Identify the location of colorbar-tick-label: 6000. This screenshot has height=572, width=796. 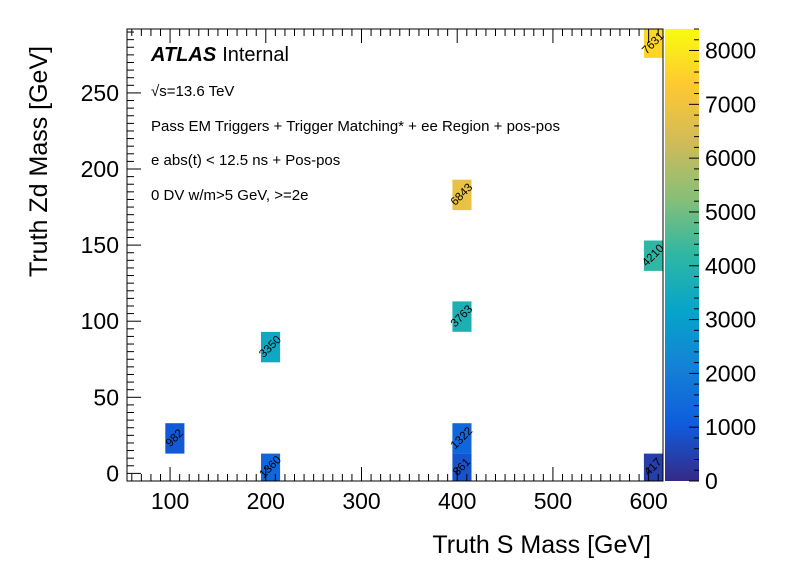
(730, 158).